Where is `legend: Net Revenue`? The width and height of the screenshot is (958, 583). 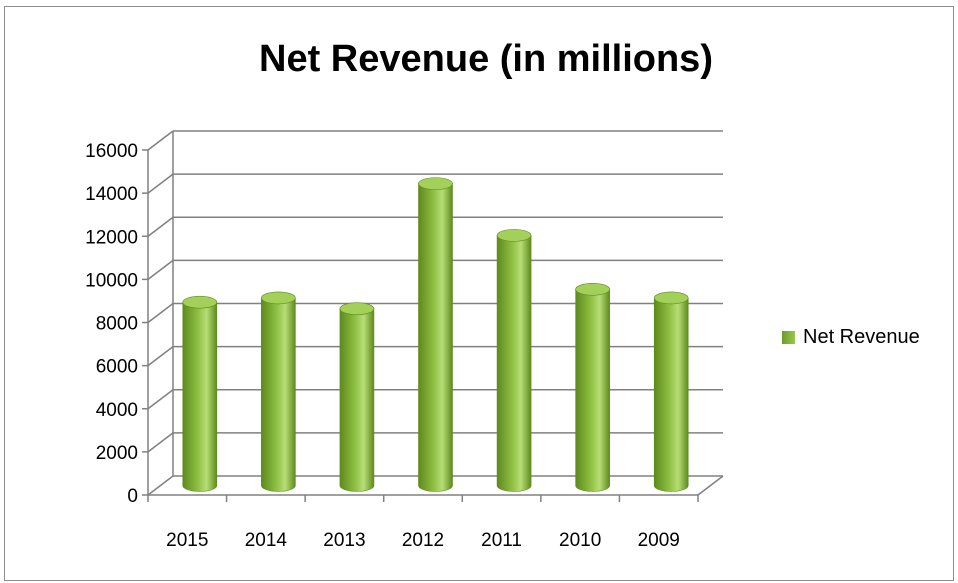 legend: Net Revenue is located at coordinates (851, 337).